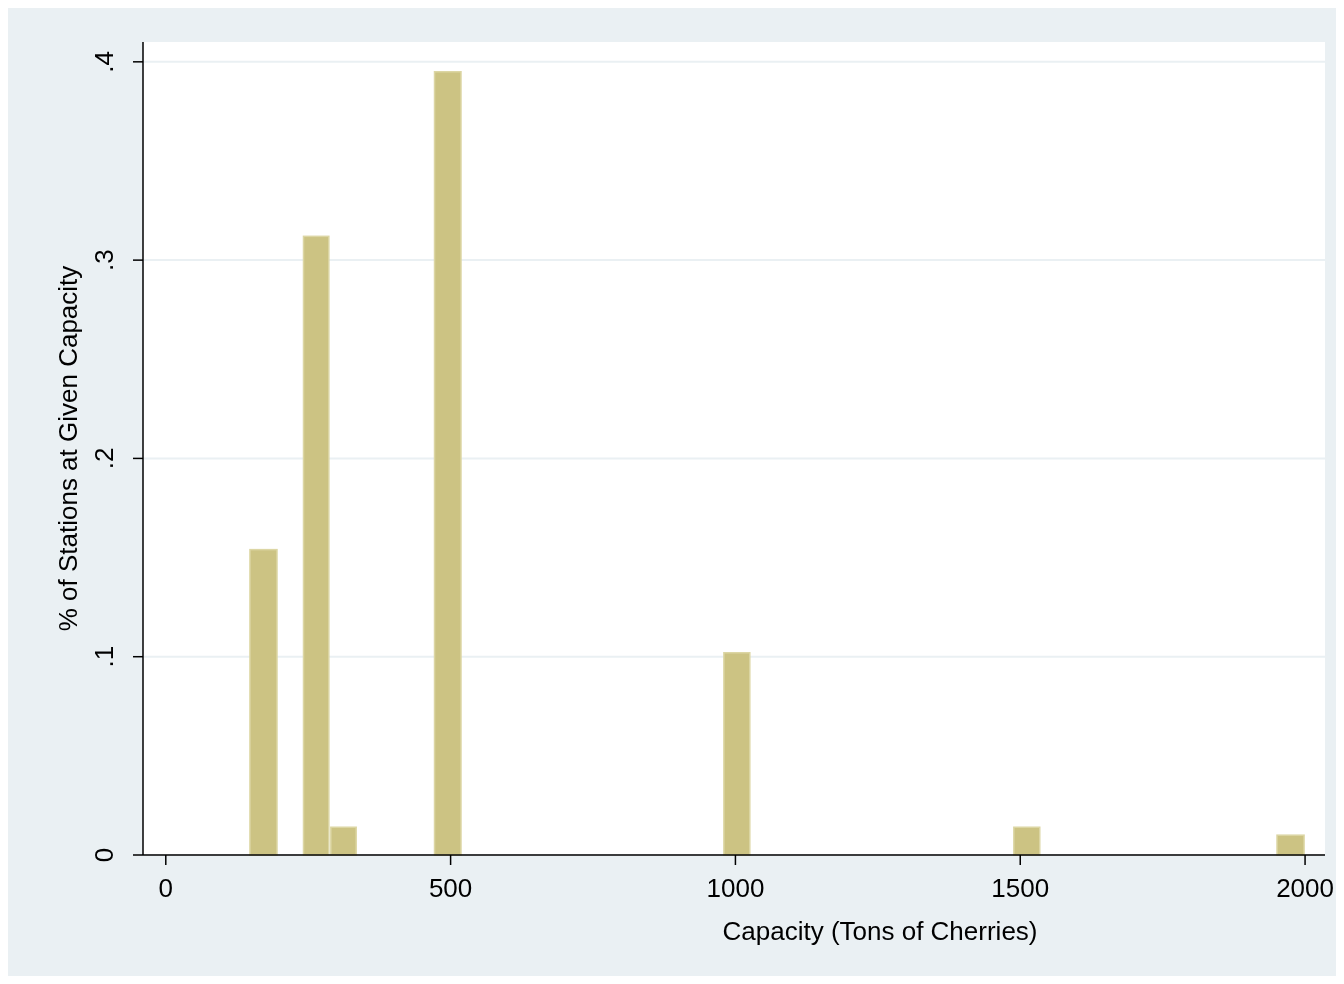 The image size is (1344, 984). I want to click on x-tick-label: 0, so click(166, 888).